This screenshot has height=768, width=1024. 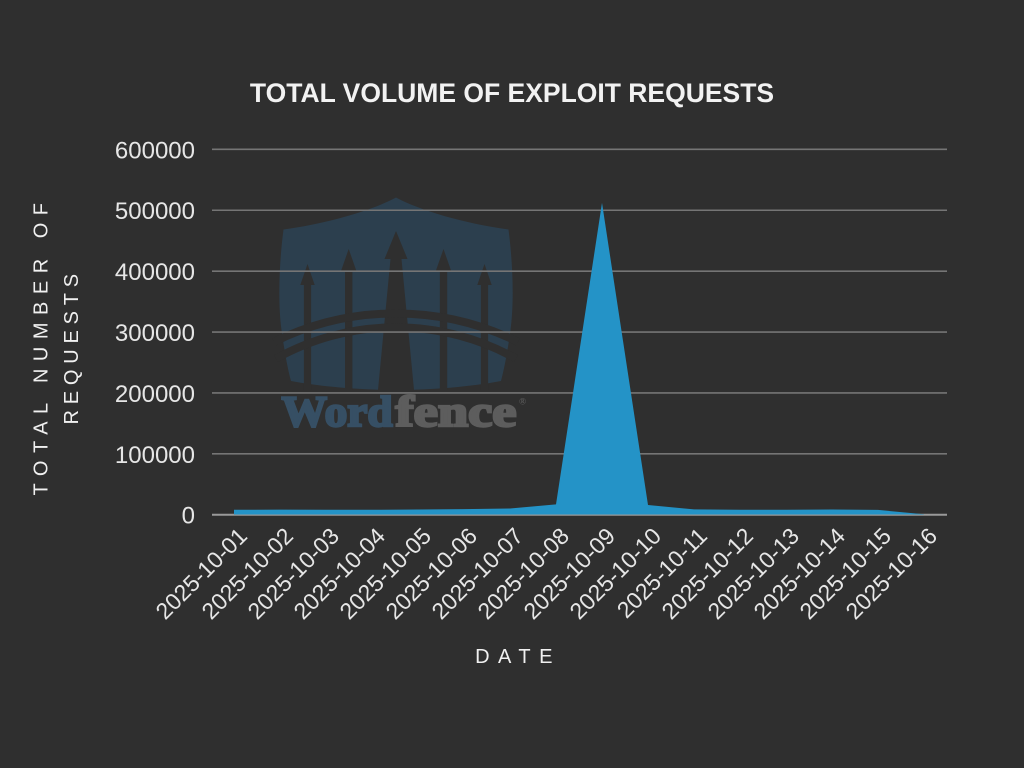 What do you see at coordinates (512, 93) in the screenshot?
I see `svg-text:TOTAL VOLUME OF EXPLOIT REQUES: TOTAL VOLUME OF EXPLOIT REQUESTS` at bounding box center [512, 93].